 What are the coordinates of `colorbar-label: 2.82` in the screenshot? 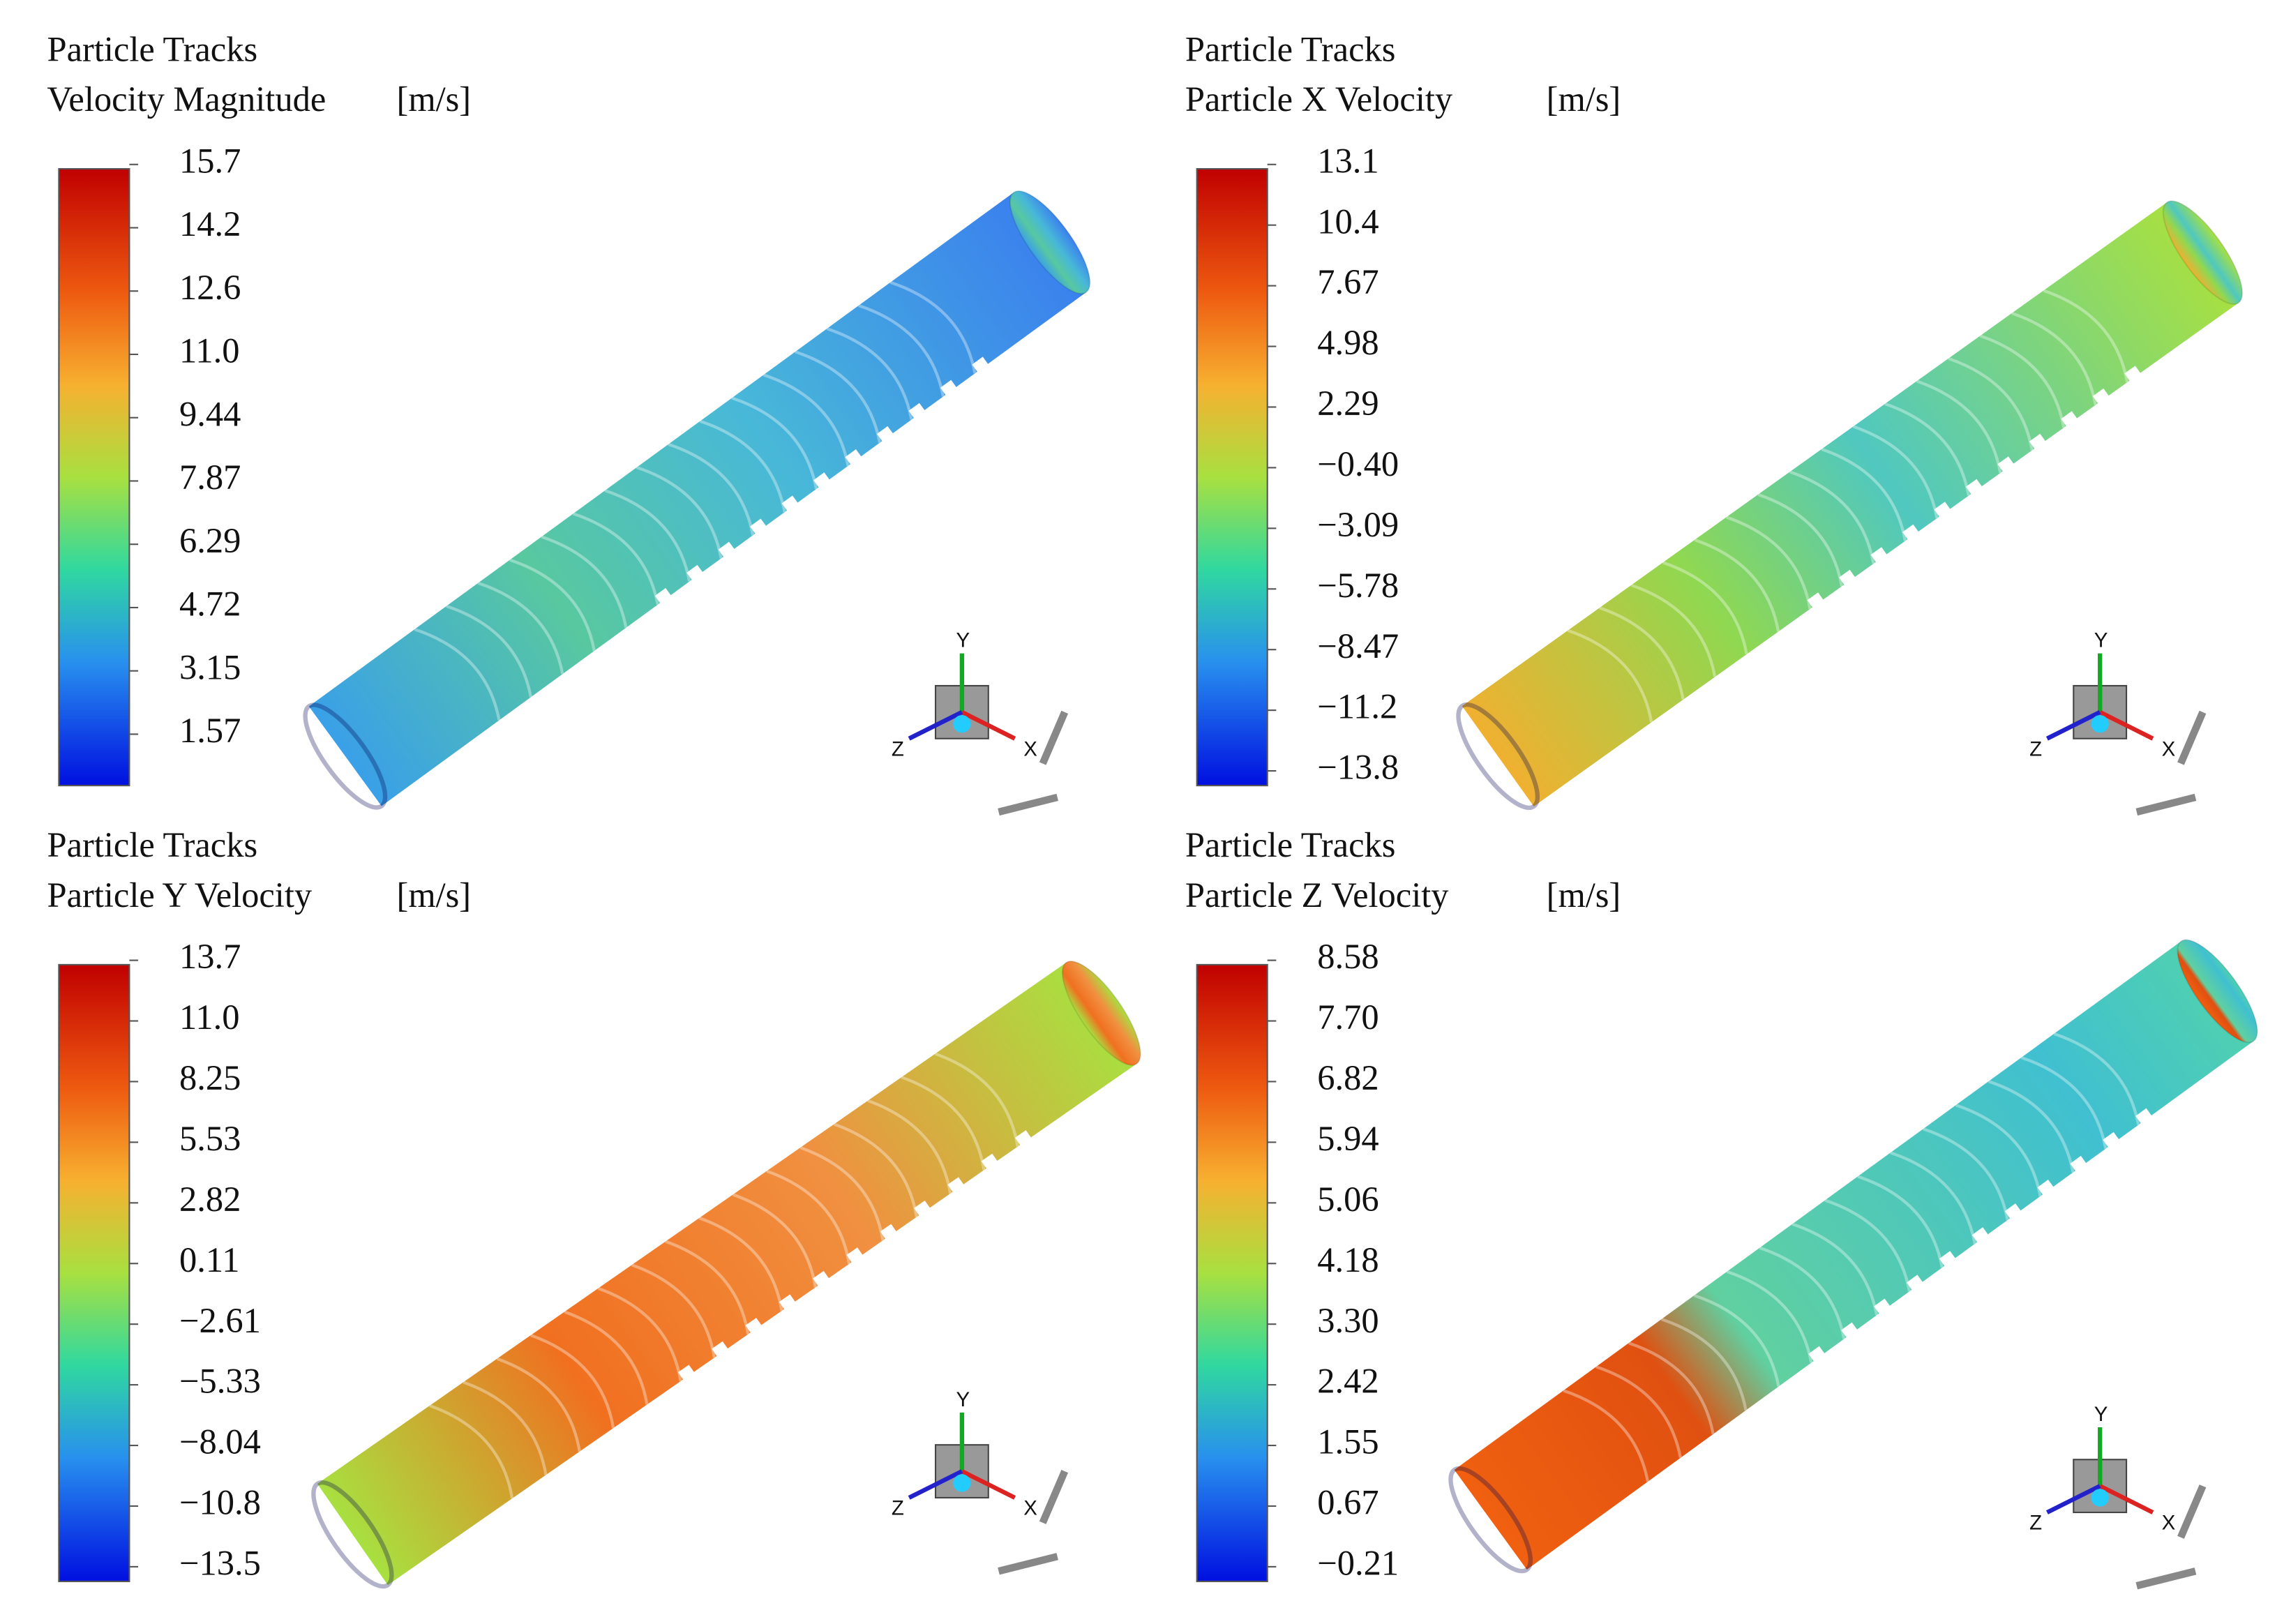 It's located at (210, 1199).